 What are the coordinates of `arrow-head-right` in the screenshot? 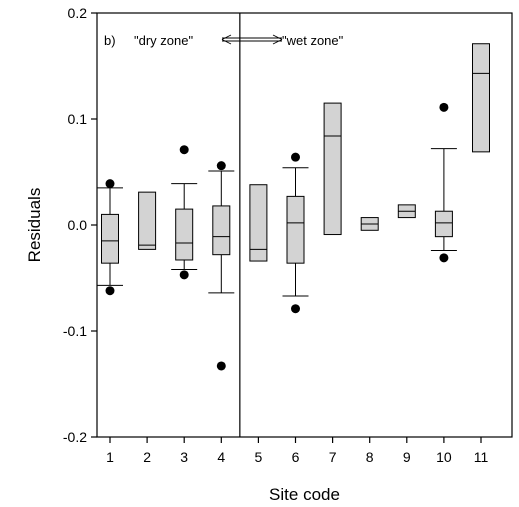 It's located at (277, 39).